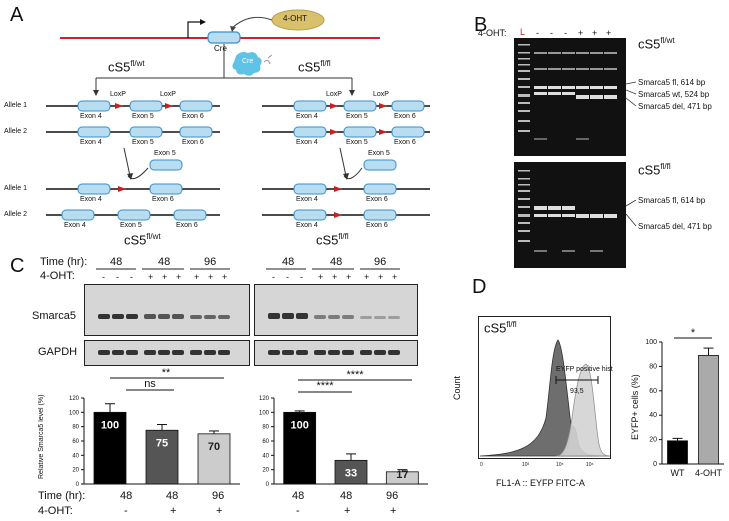  I want to click on eyfp-bar-ylabel: EYFP+ cells (%), so click(635, 407).